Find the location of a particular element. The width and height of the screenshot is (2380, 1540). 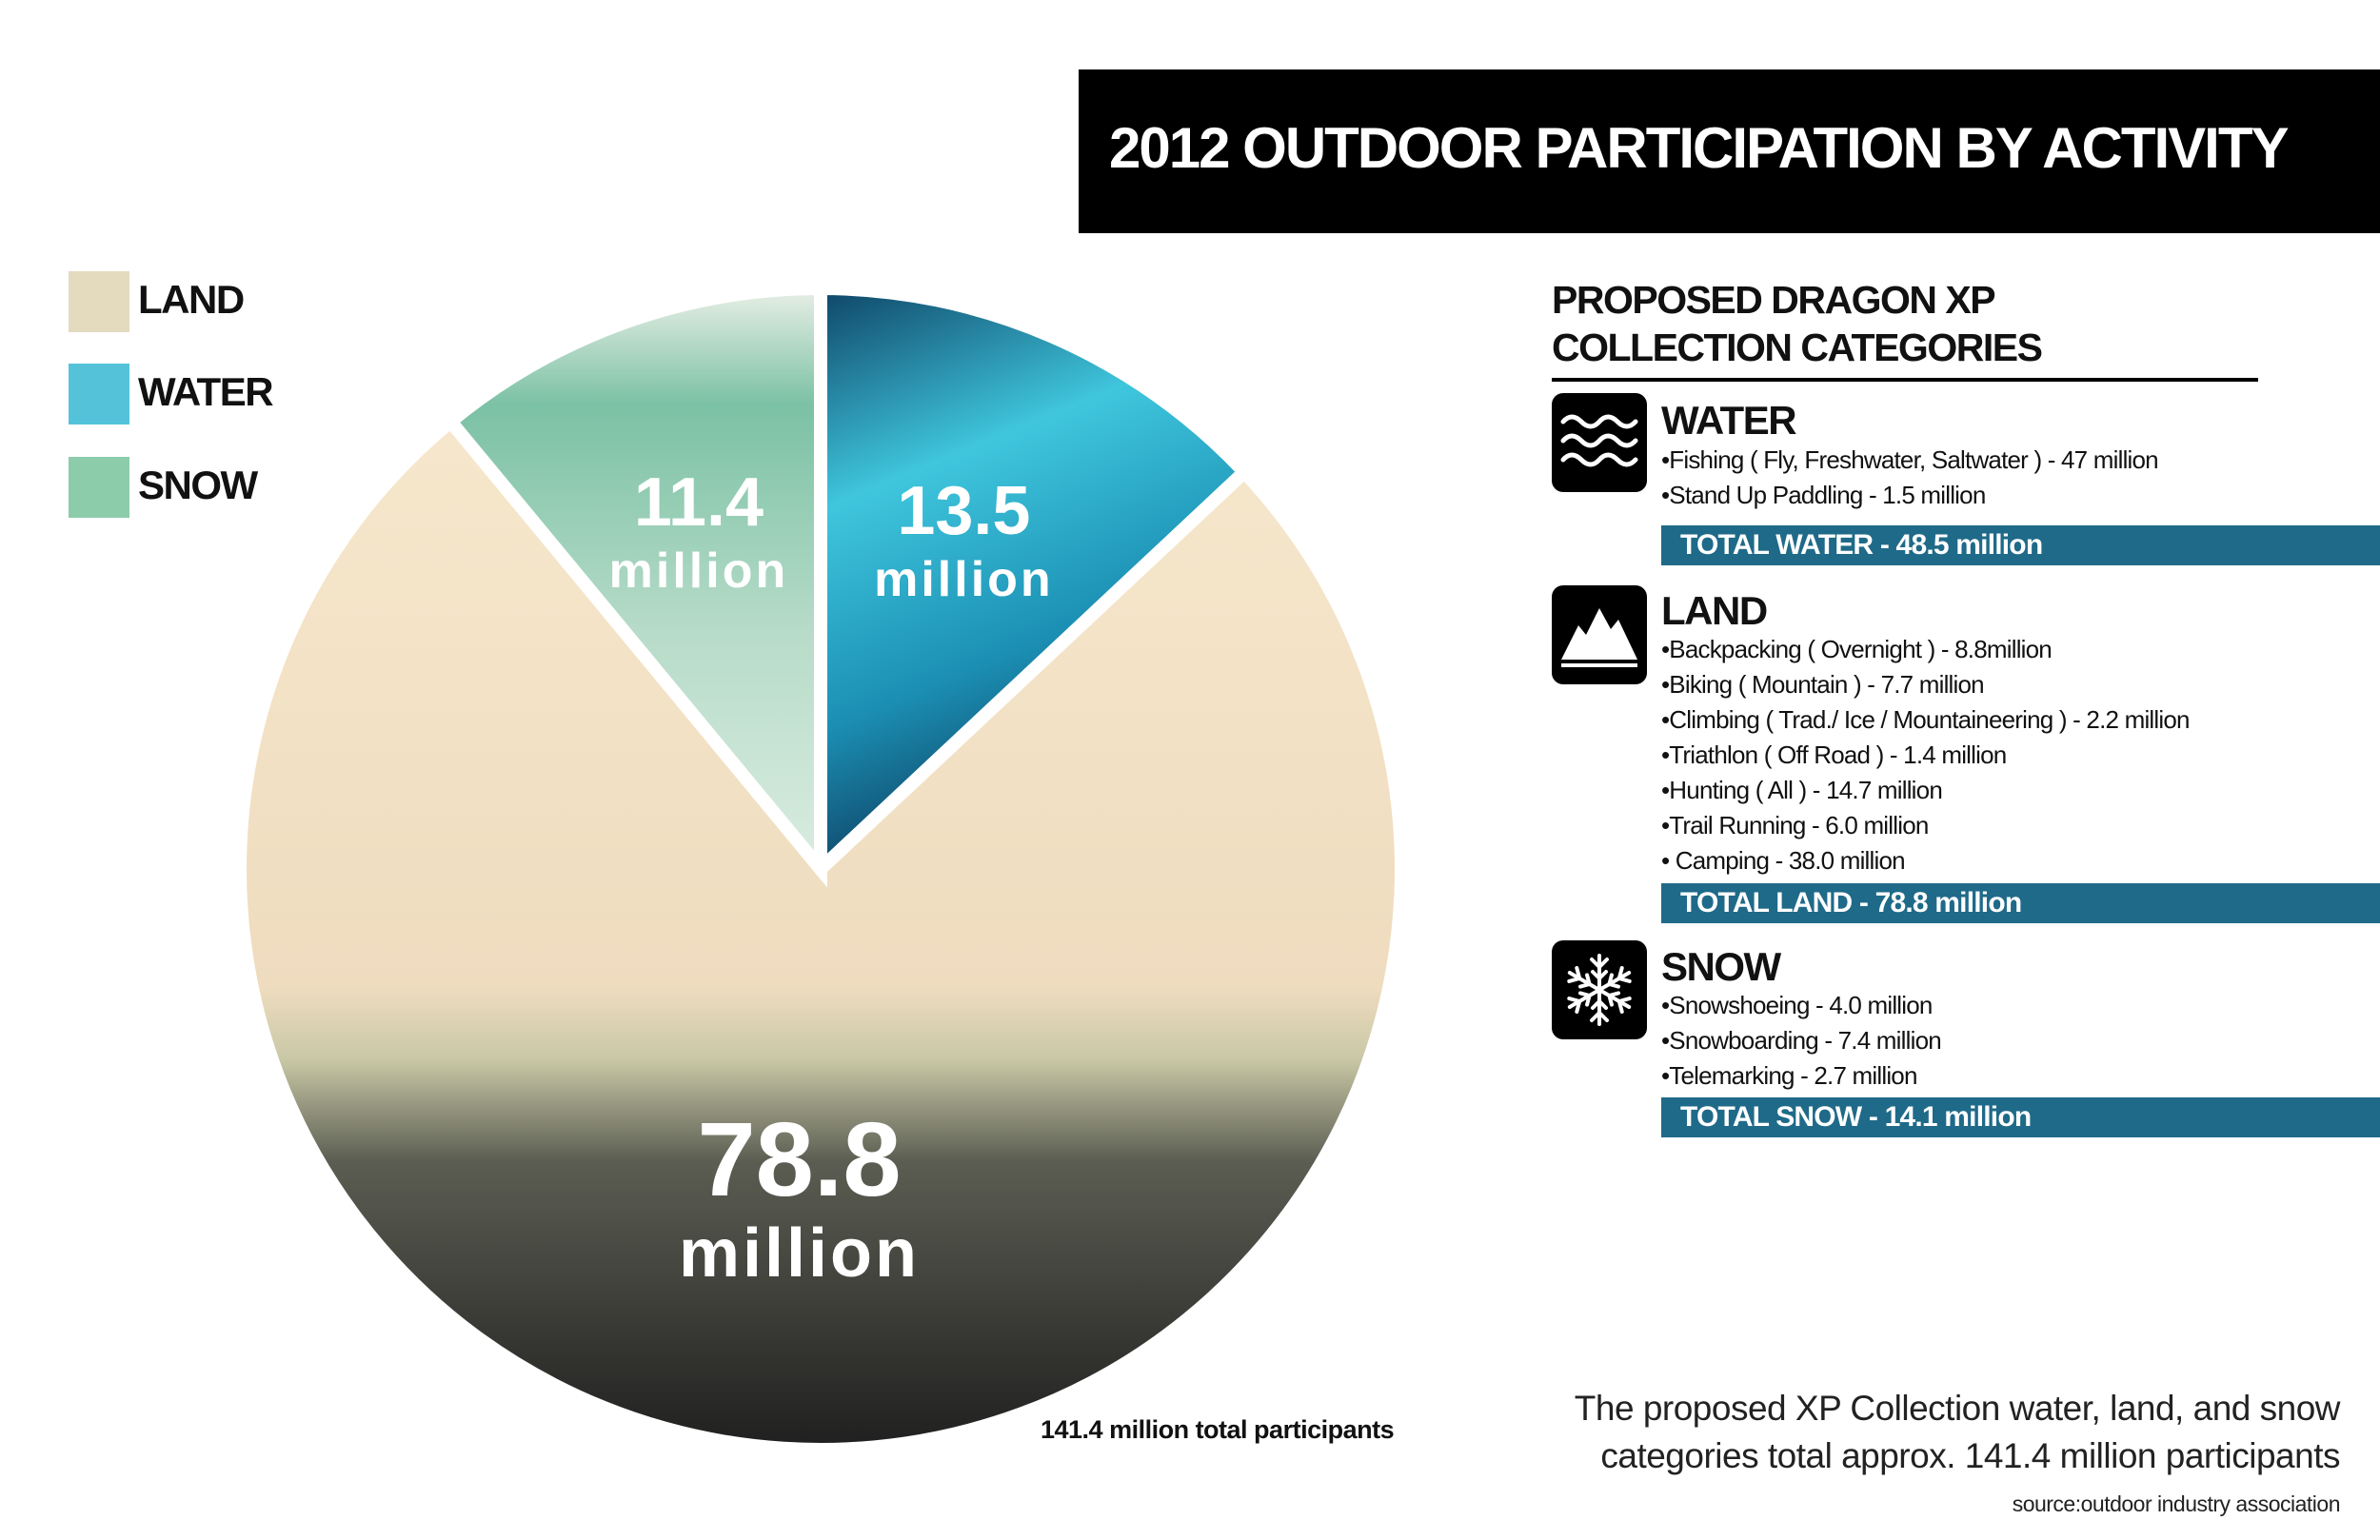

heading-divider is located at coordinates (1905, 380).